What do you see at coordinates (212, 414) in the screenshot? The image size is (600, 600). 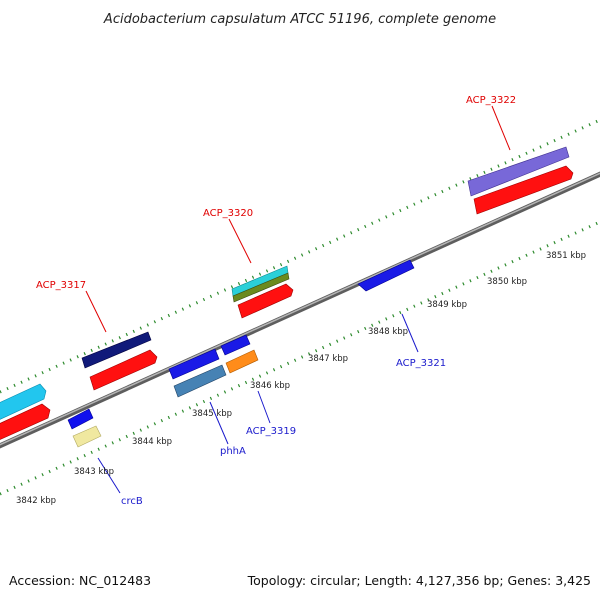 I see `tick-label: 3845 kbp` at bounding box center [212, 414].